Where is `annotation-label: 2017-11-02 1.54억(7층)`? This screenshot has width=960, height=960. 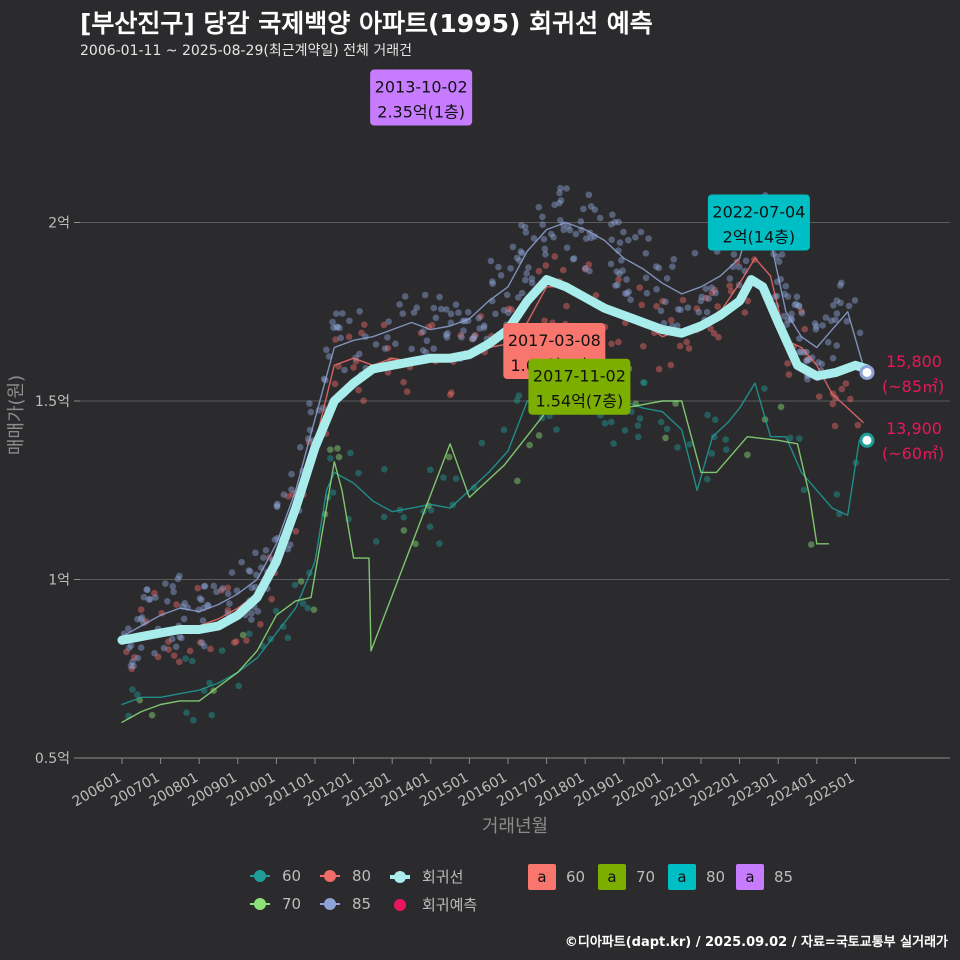
annotation-label: 2017-11-02 1.54억(7층) is located at coordinates (579, 386).